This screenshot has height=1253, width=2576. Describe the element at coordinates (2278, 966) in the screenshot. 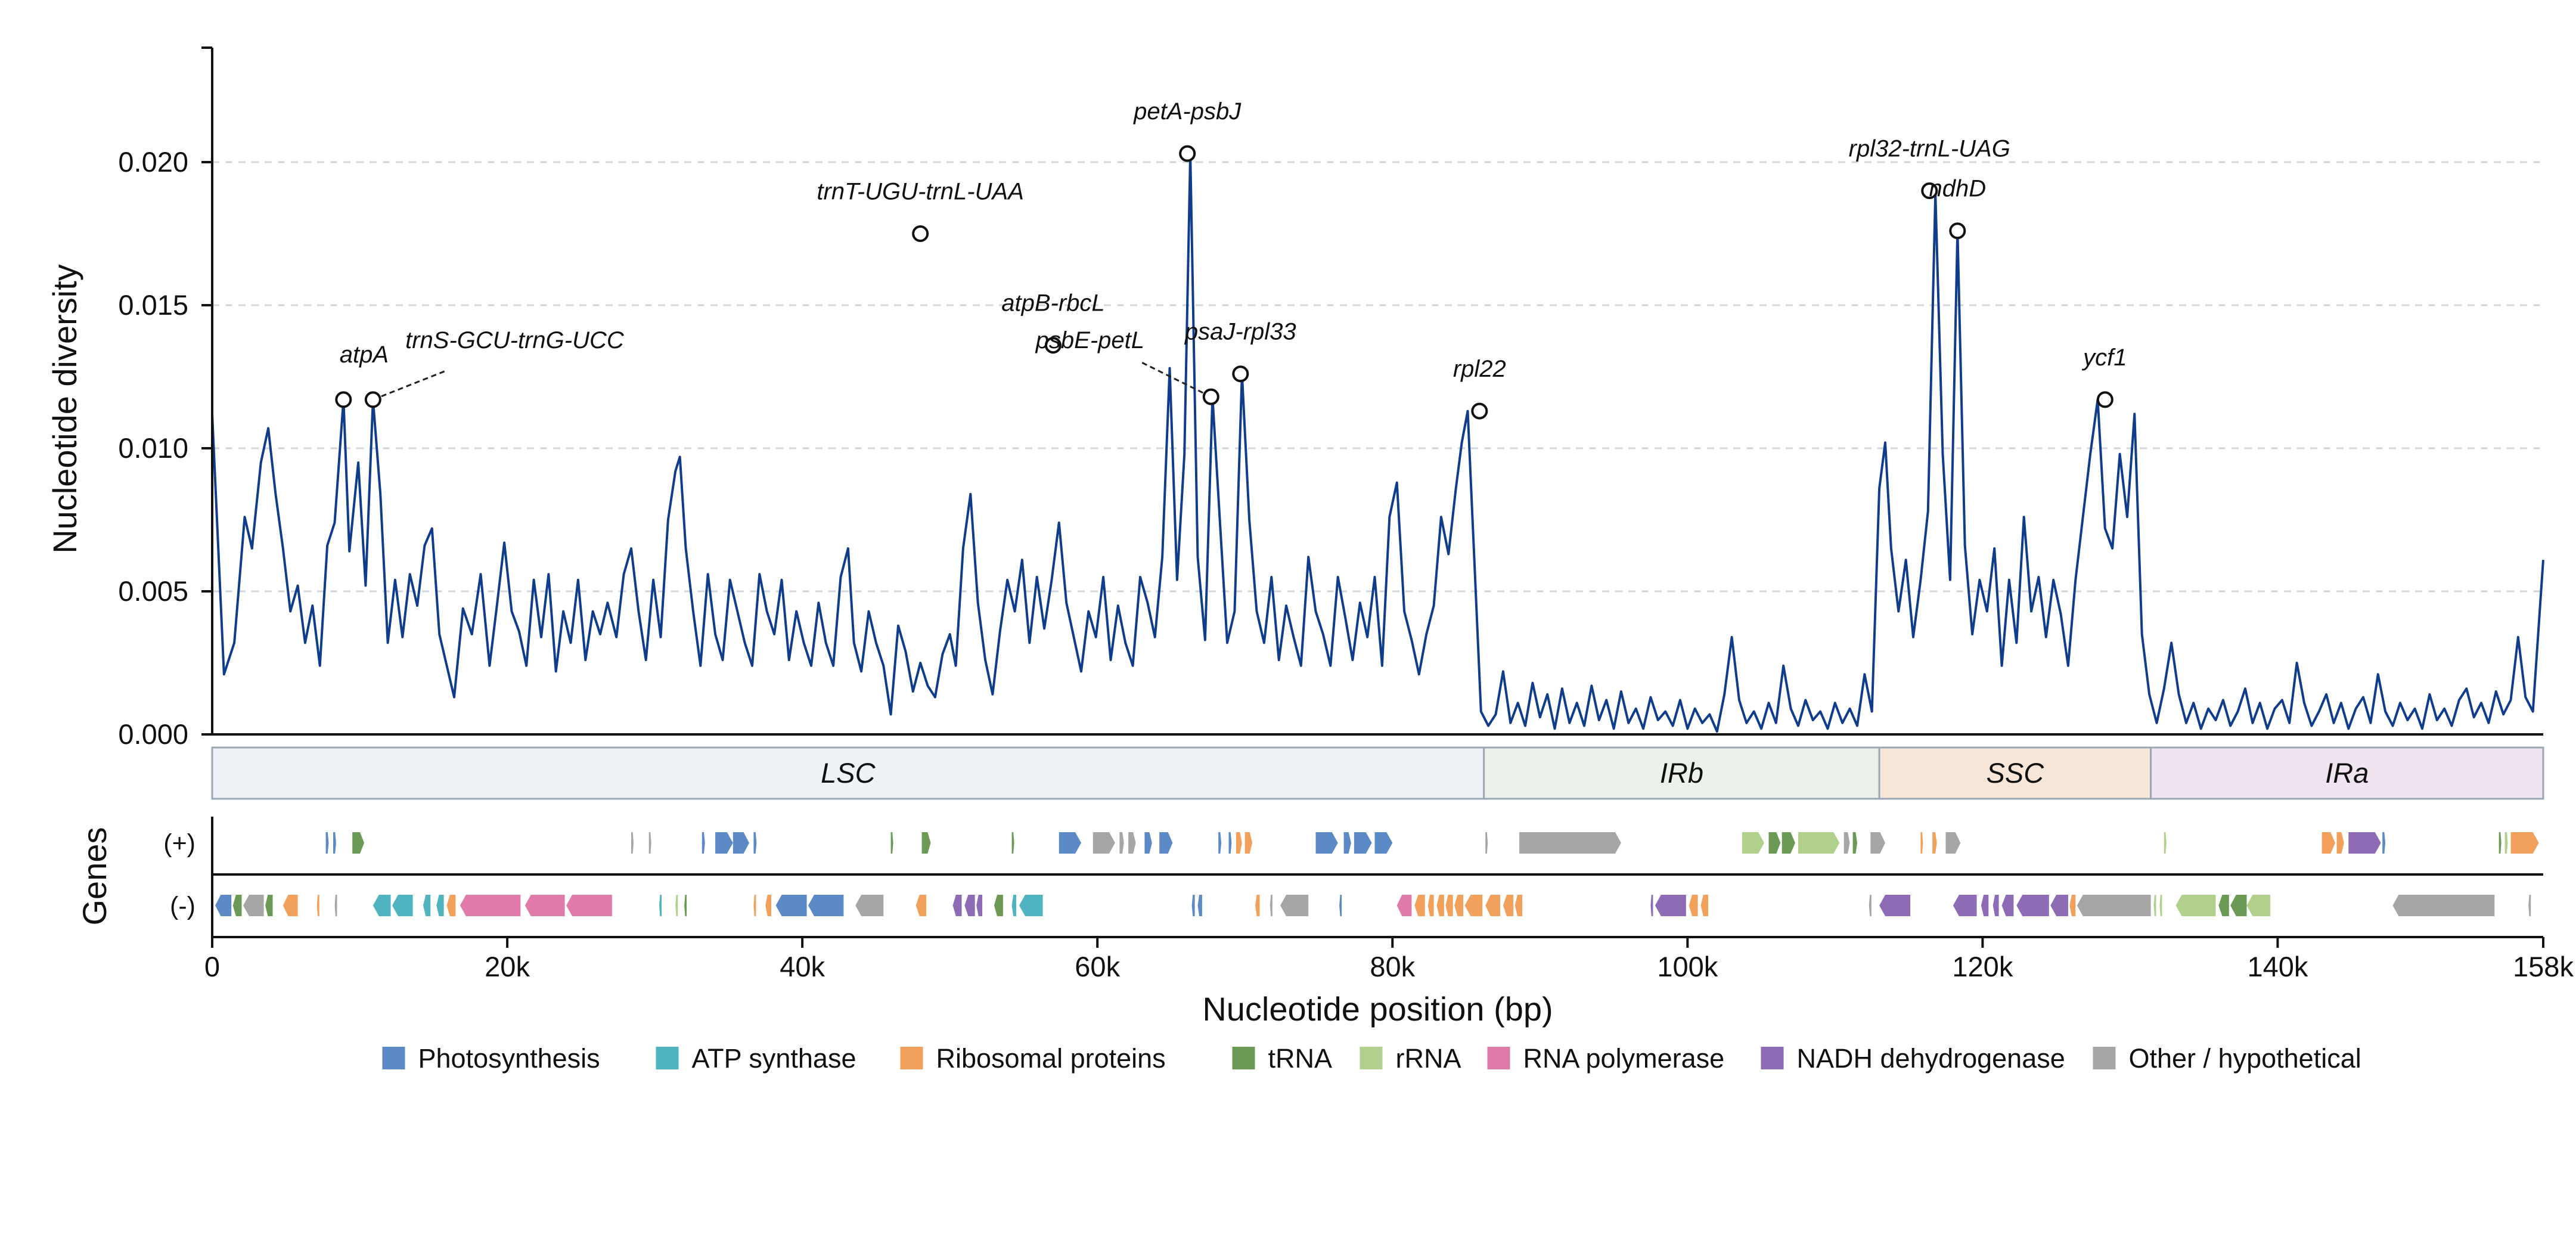

I see `x-tick-label: 140k` at that location.